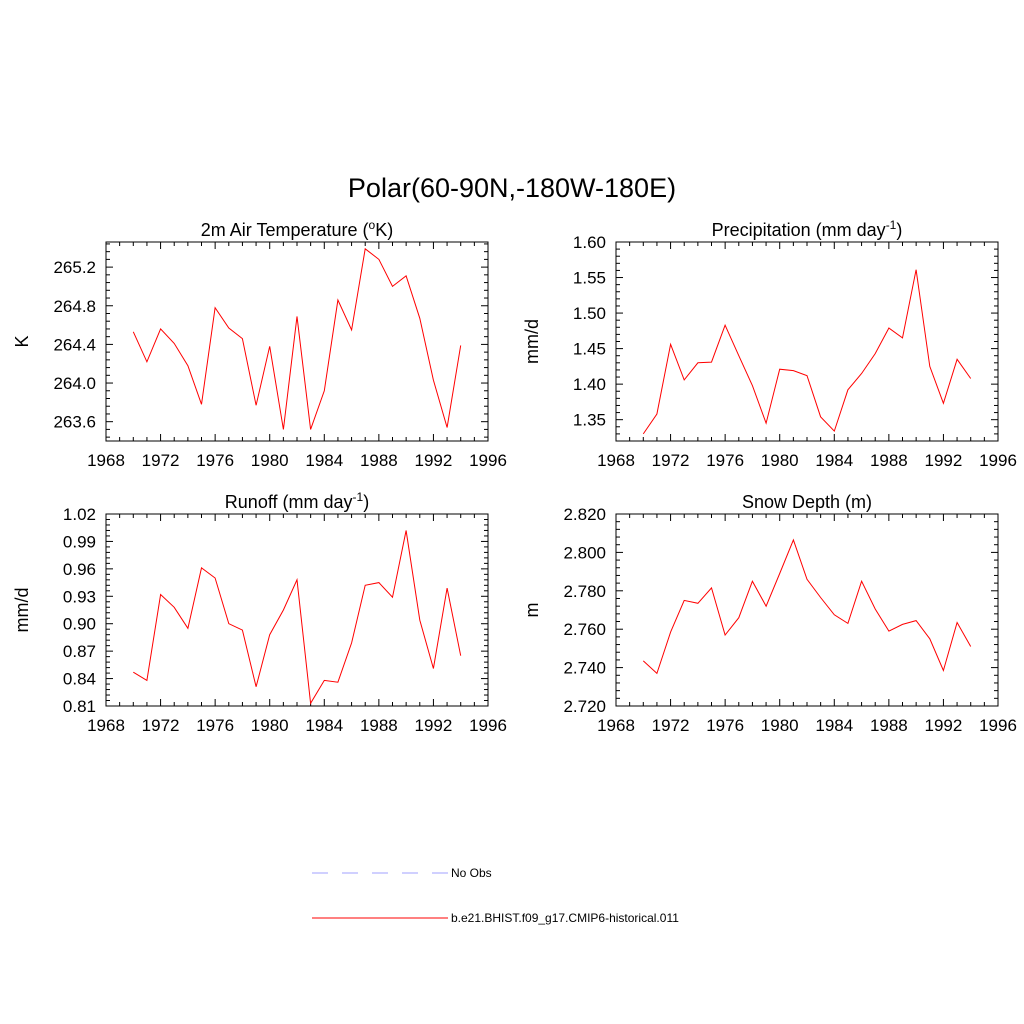 This screenshot has width=1024, height=1024. I want to click on series-line-runoff, so click(297, 617).